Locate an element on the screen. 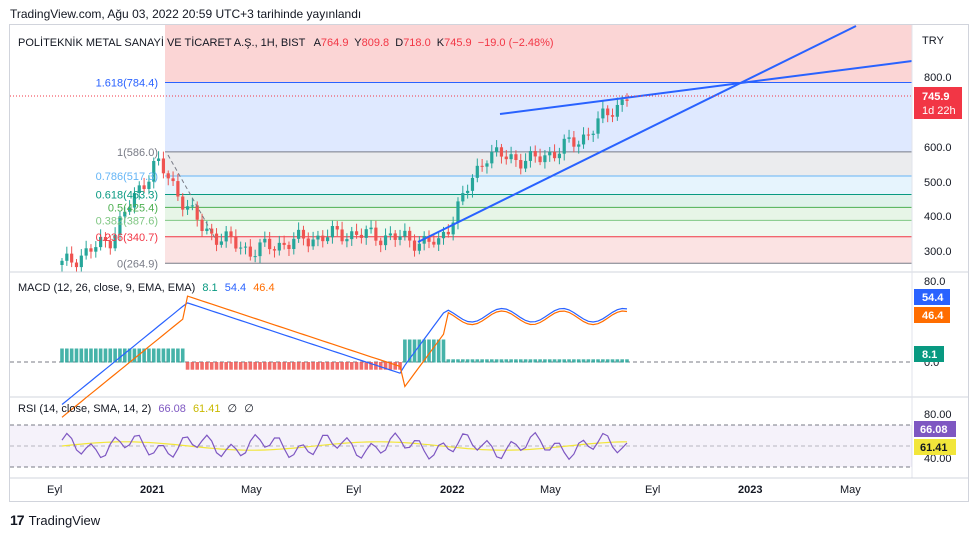 The height and width of the screenshot is (538, 979). rsi-badge: 66.08 is located at coordinates (934, 430).